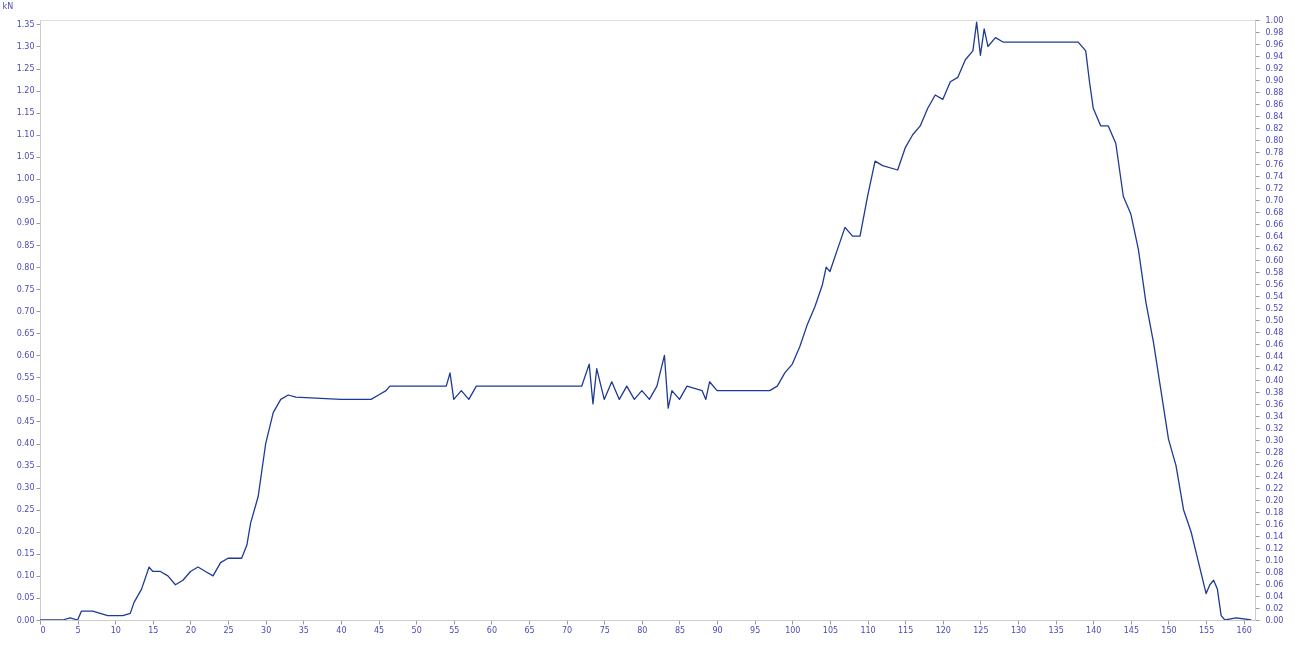  I want to click on x-tick-label: 125, so click(981, 630).